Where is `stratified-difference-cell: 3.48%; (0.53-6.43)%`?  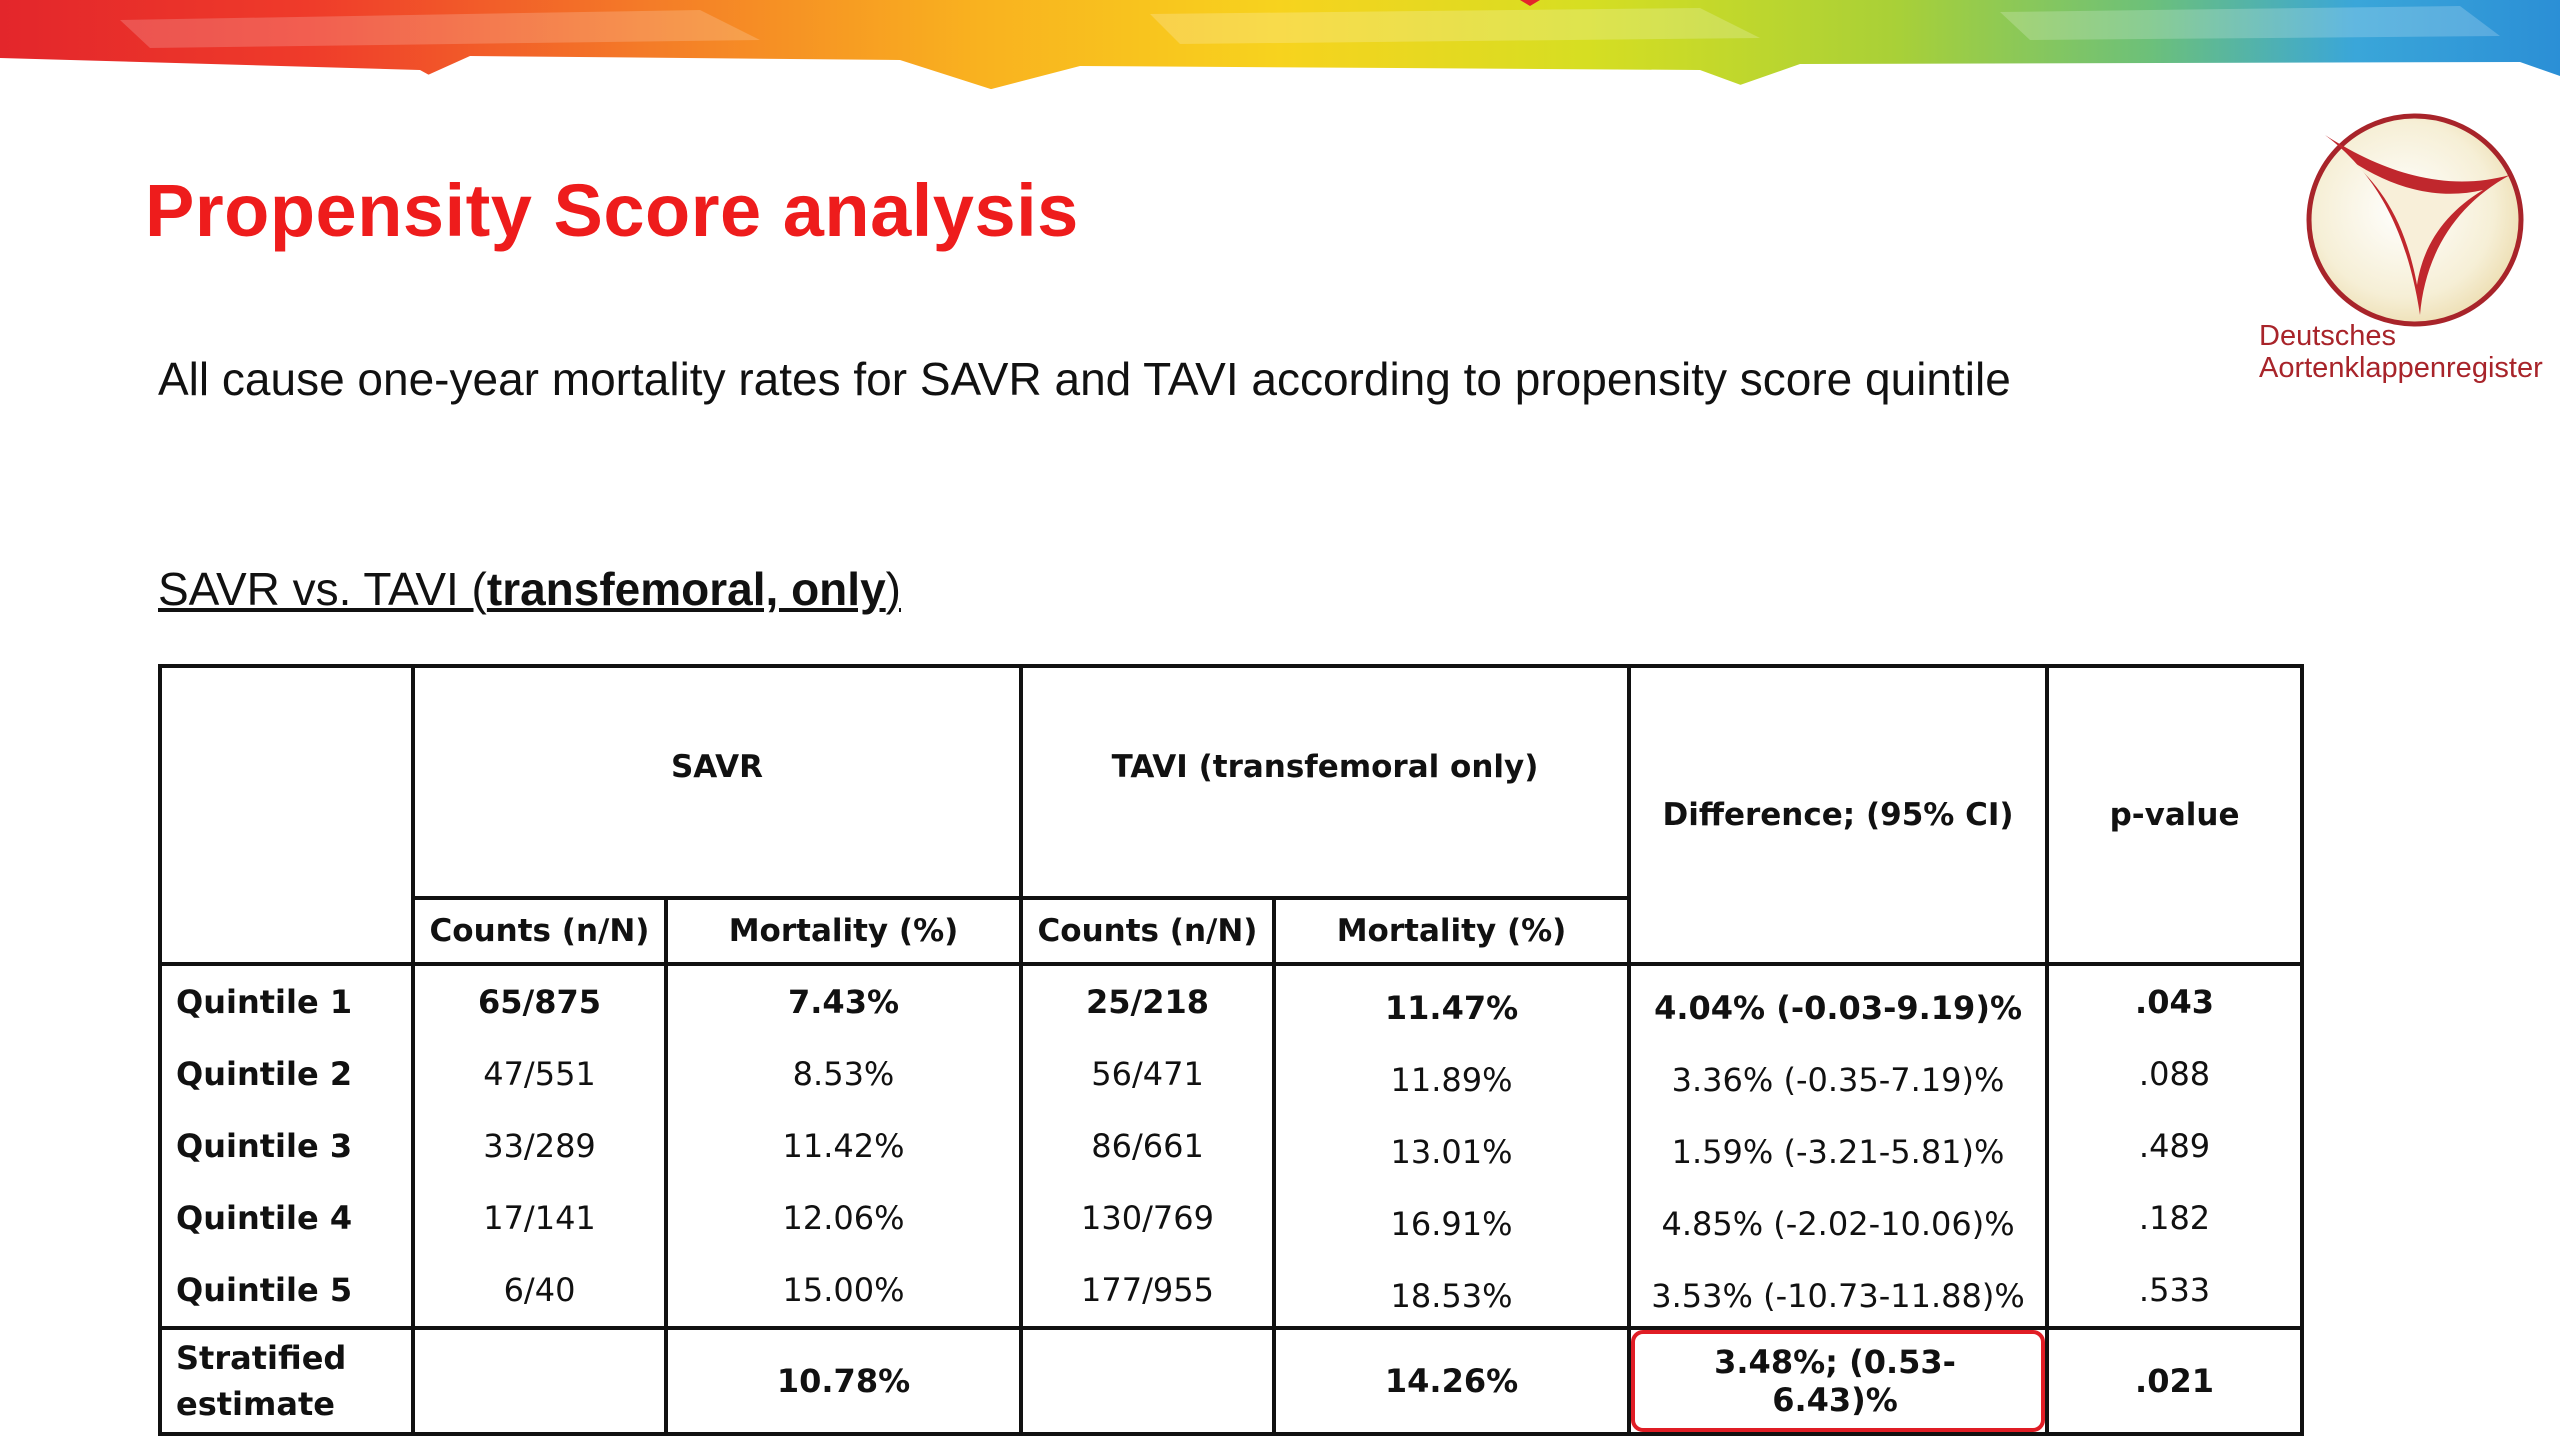 stratified-difference-cell: 3.48%; (0.53-6.43)% is located at coordinates (1838, 1381).